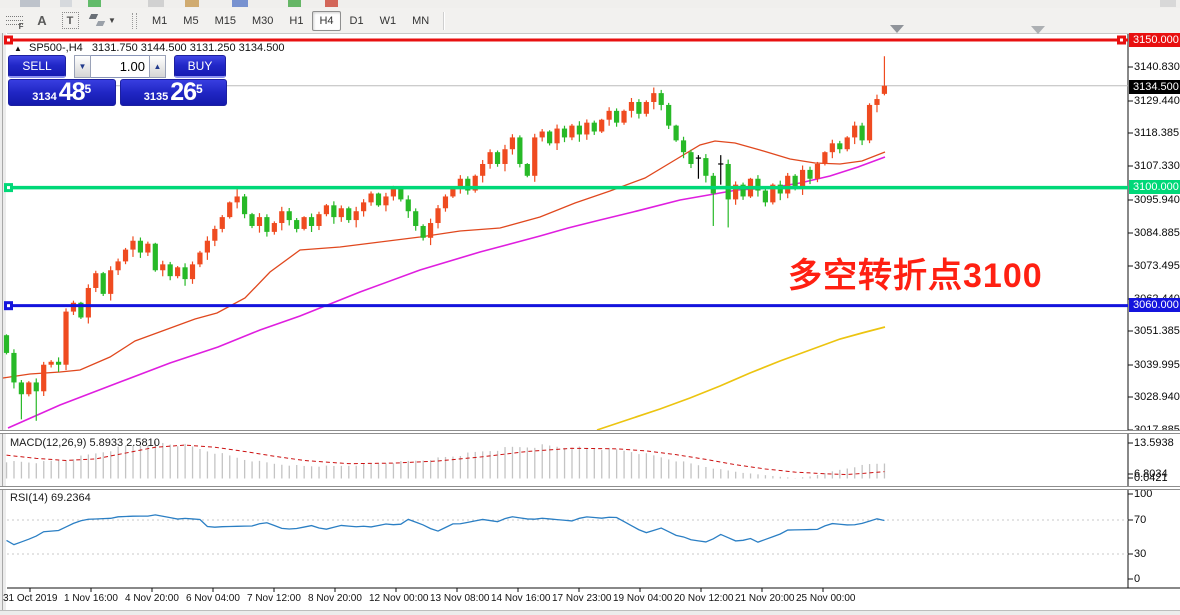  What do you see at coordinates (1151, 474) in the screenshot?
I see `macd-scale-label: 6.8034` at bounding box center [1151, 474].